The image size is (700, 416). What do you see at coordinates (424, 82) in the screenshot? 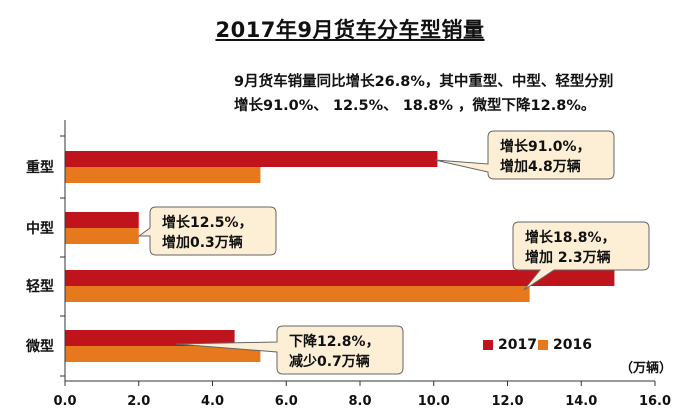
I see `chart-subtitle-line-1: 9月货车销量同比增长26.8%，其中重型、中型、轻型分别` at bounding box center [424, 82].